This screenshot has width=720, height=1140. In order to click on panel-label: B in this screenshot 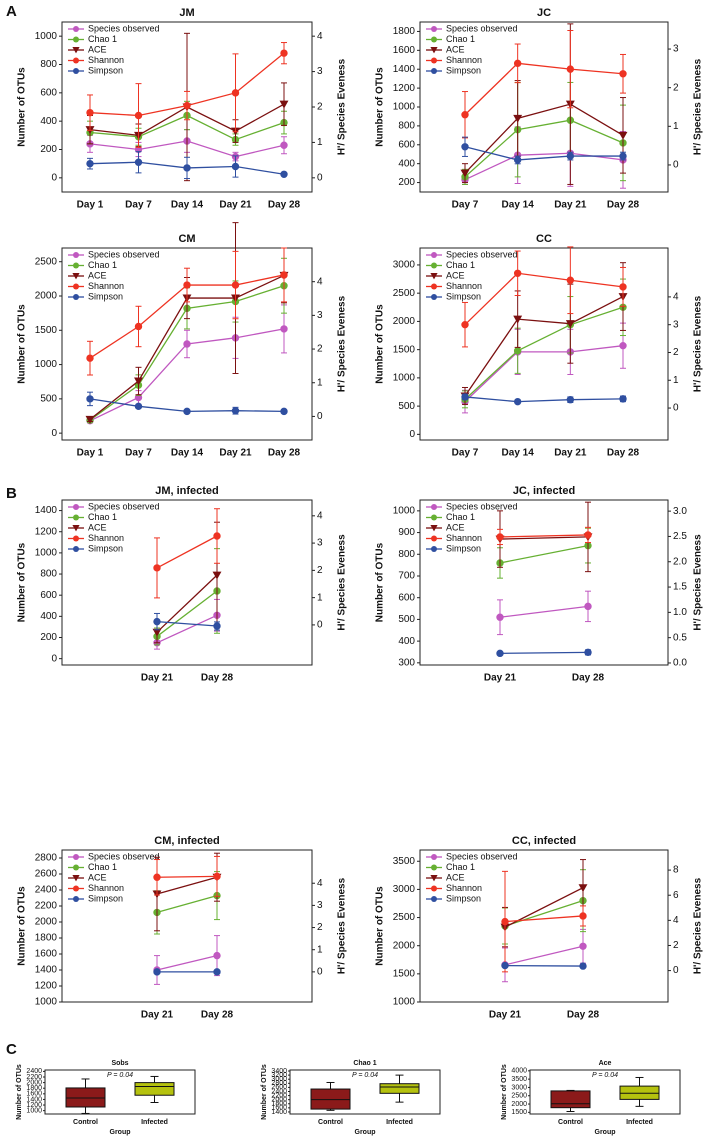, I will do `click(11, 493)`.